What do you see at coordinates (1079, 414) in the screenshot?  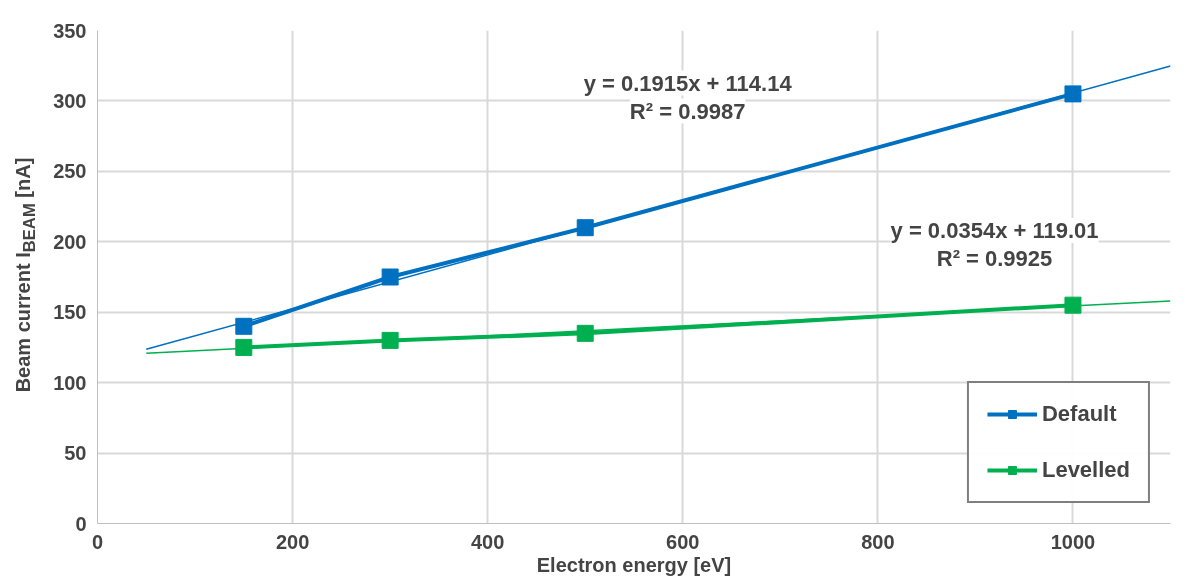 I see `legend-label: Default` at bounding box center [1079, 414].